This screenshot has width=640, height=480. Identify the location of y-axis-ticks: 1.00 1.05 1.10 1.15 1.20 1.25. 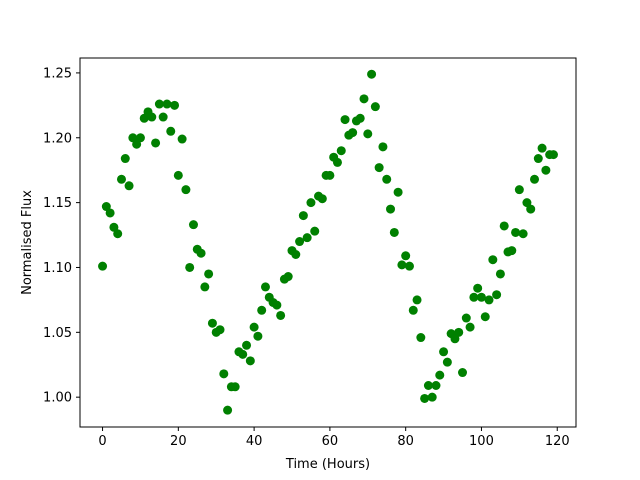
(61, 236).